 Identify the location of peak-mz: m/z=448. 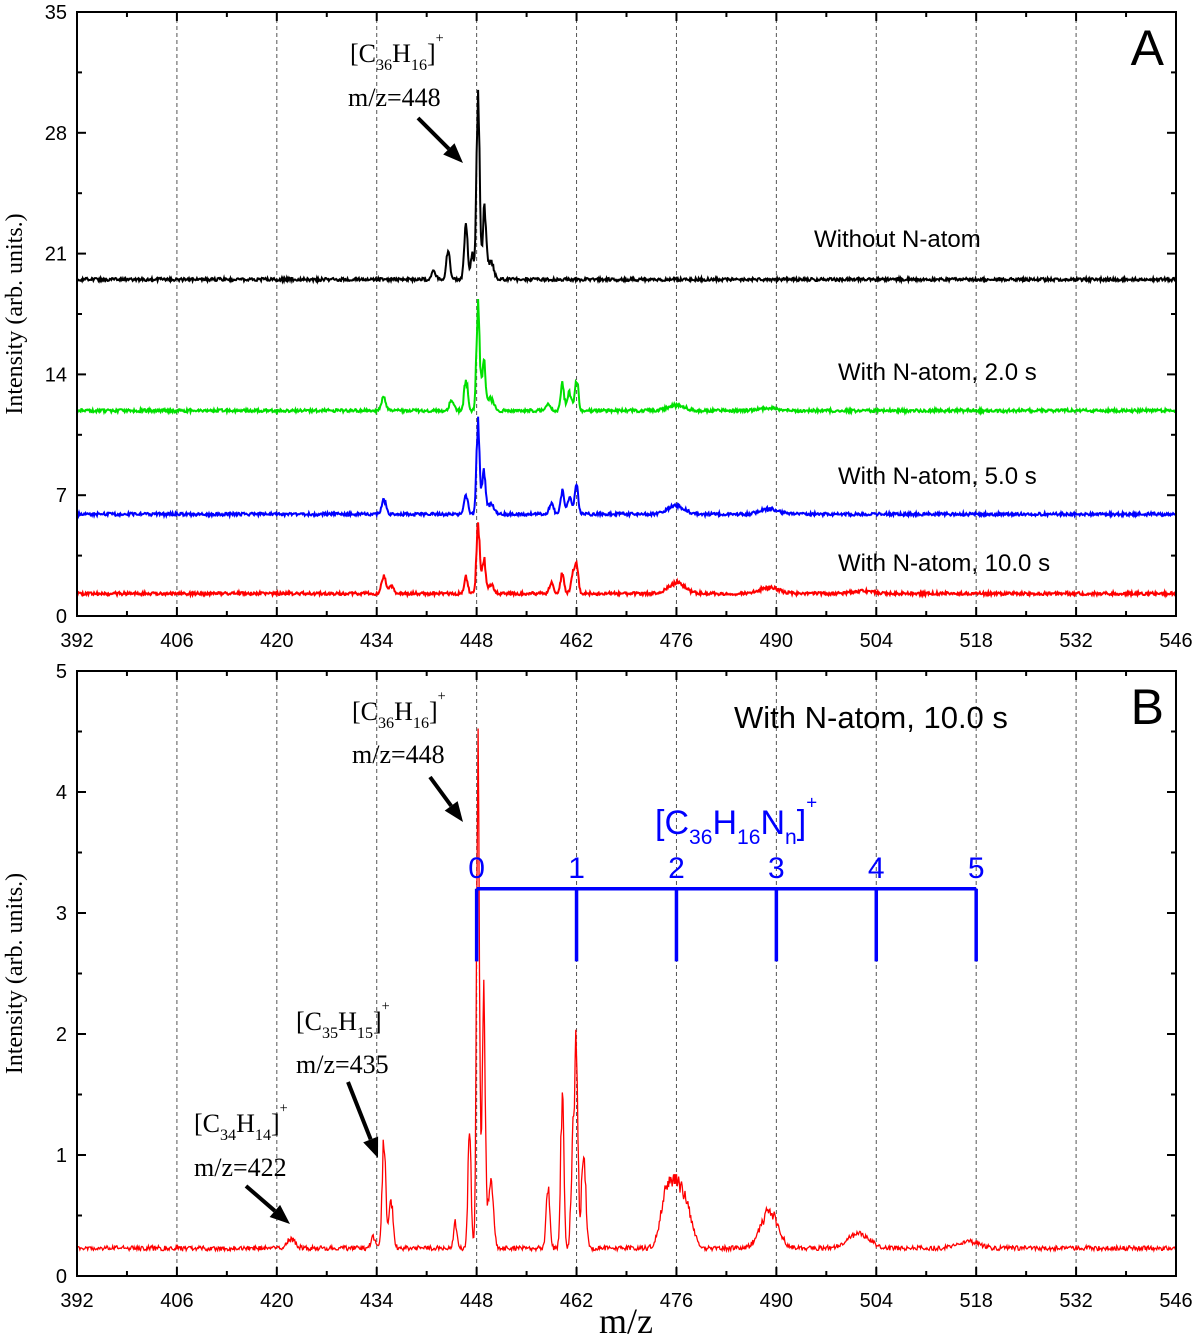
(398, 754).